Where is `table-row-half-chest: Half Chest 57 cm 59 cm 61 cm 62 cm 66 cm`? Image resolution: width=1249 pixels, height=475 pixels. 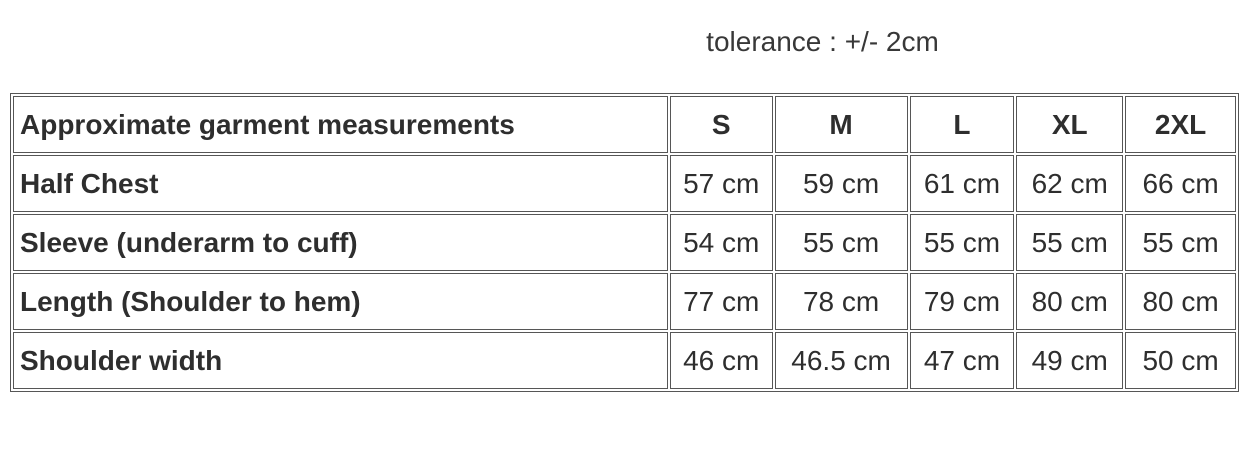 table-row-half-chest: Half Chest 57 cm 59 cm 61 cm 62 cm 66 cm is located at coordinates (624, 183).